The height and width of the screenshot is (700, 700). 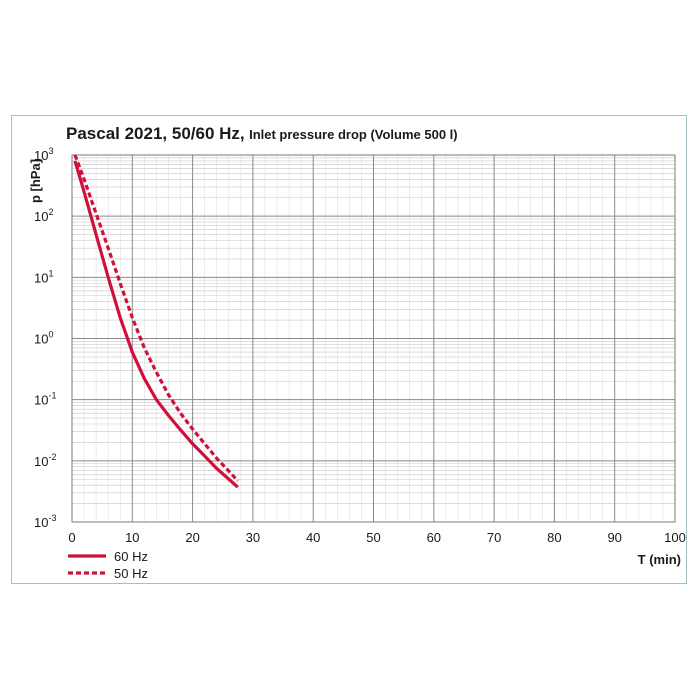 I want to click on x-tick-label: 0, so click(x=71, y=537).